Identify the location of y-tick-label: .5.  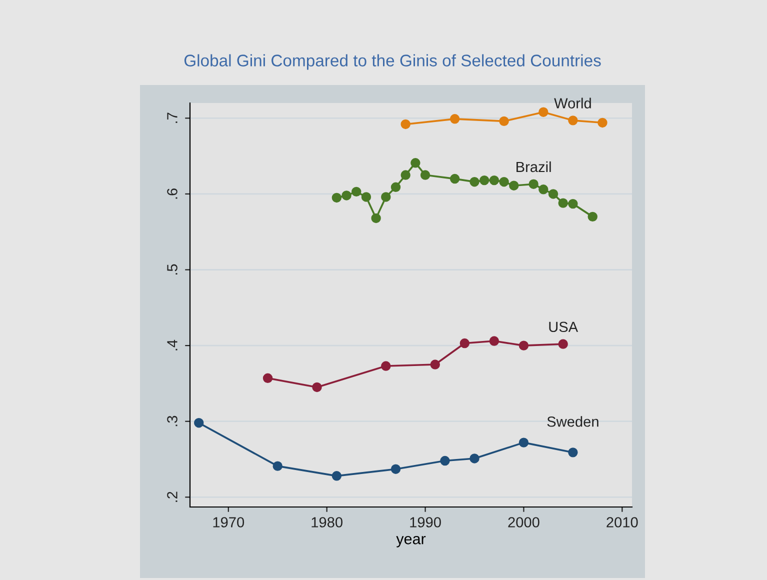
(172, 269).